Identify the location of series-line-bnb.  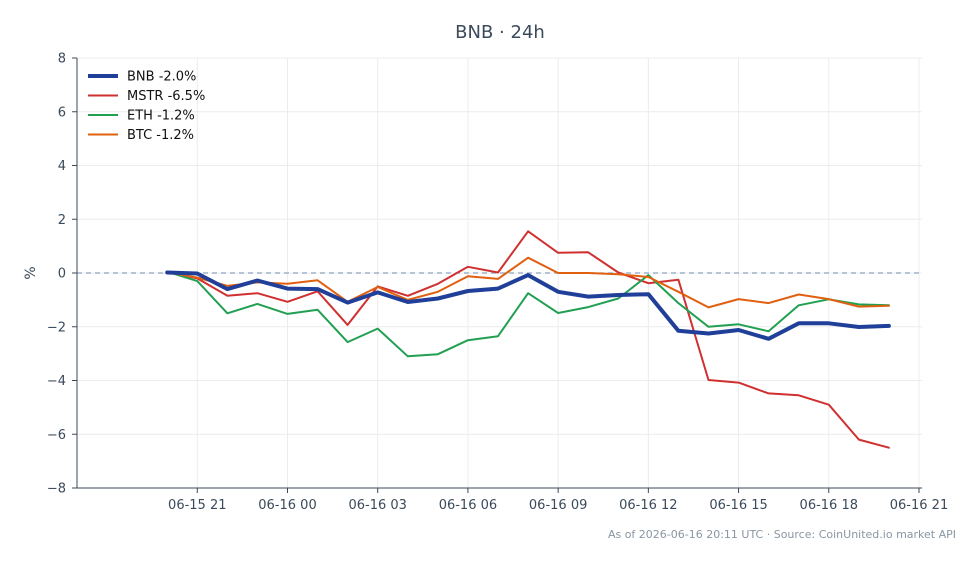
(528, 305).